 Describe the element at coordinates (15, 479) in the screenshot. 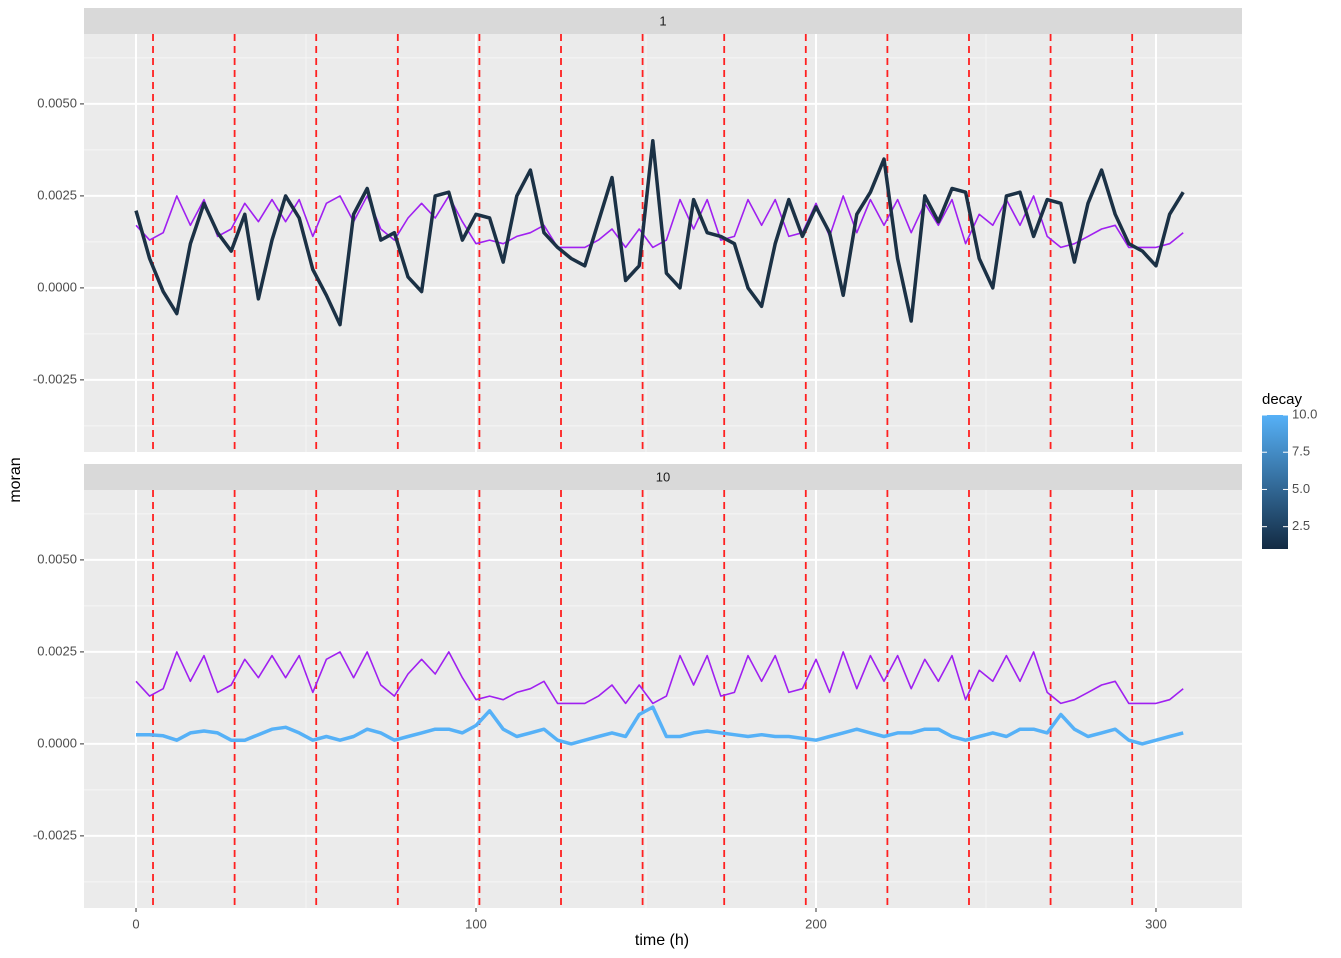

I see `y-axis-label: moran` at that location.